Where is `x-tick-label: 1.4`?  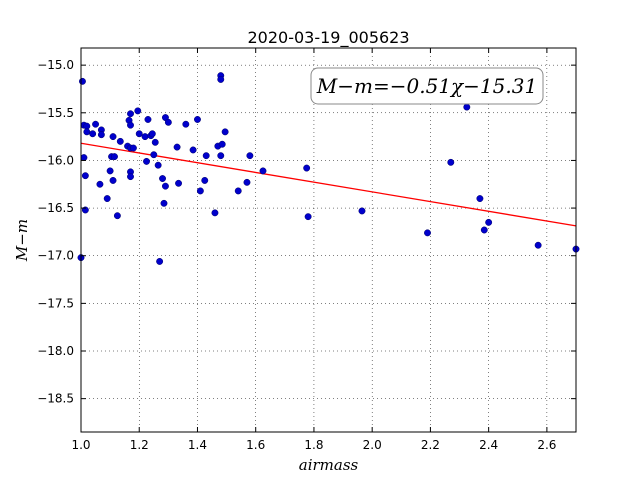 x-tick-label: 1.4 is located at coordinates (197, 445).